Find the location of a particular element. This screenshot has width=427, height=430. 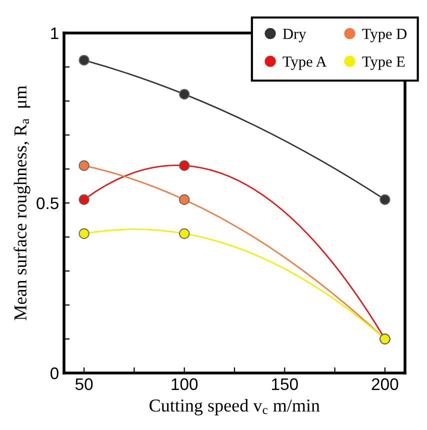

x-axis-title: Cutting speed v$_{c}$ m/min is located at coordinates (235, 407).